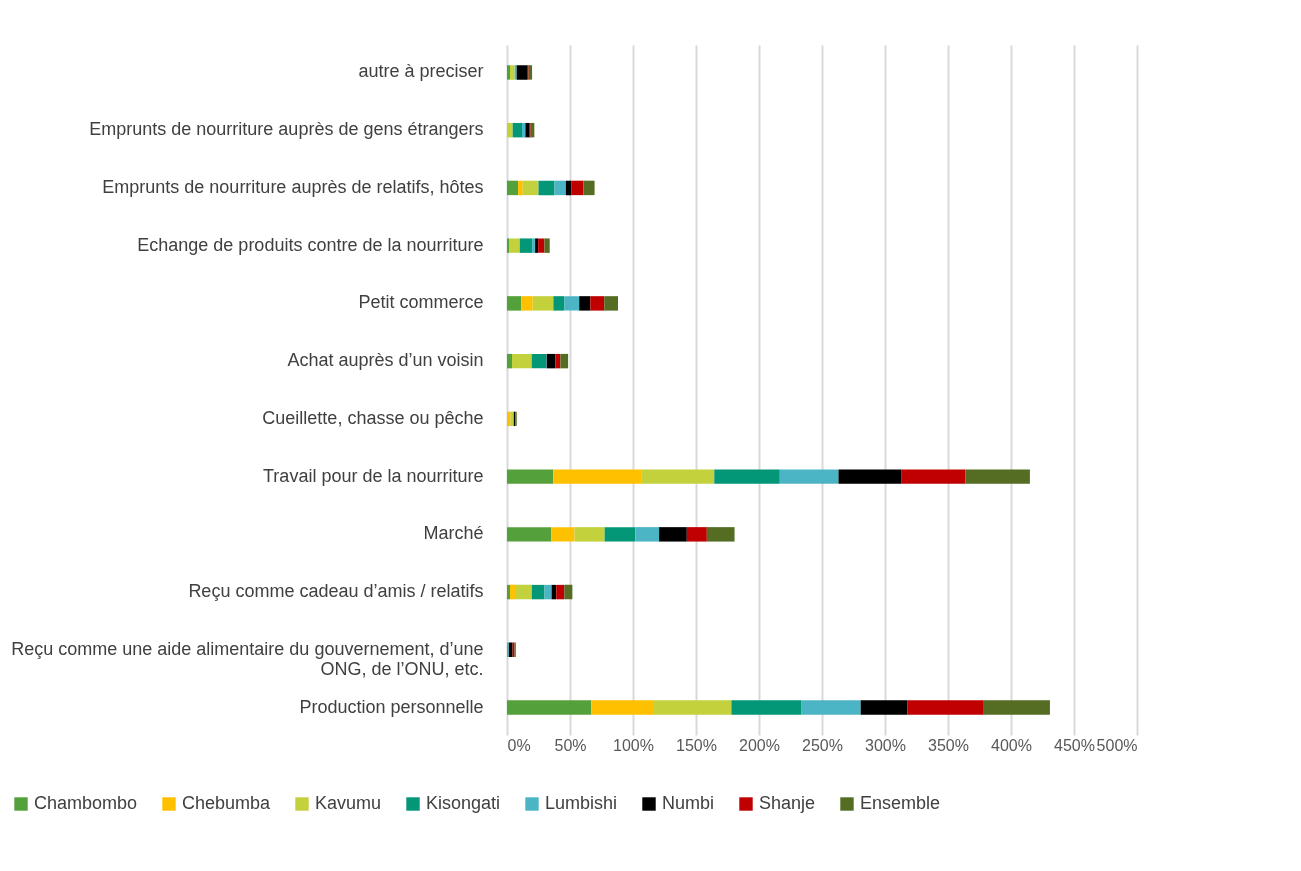 The height and width of the screenshot is (871, 1301). I want to click on y-tick-label: Reçu comme une aide alimentaire du gouvernement, d’une ONG, de l’ONU, etc., so click(247, 658).